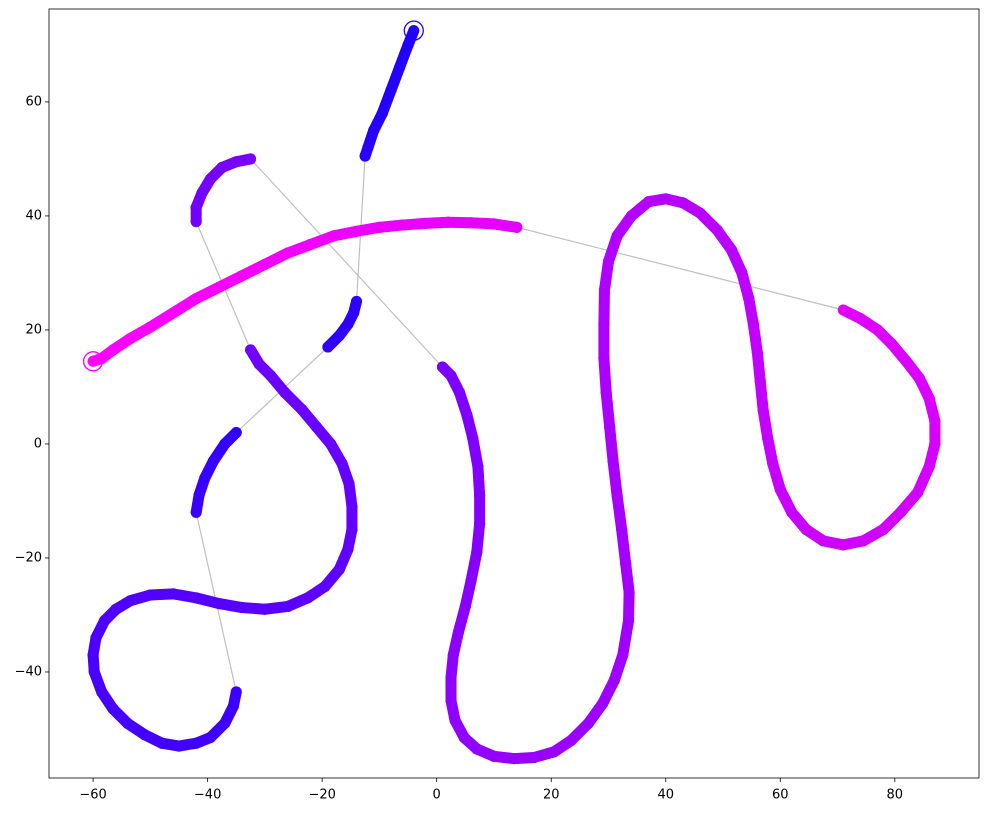 This screenshot has height=813, width=988. What do you see at coordinates (437, 795) in the screenshot?
I see `x-tick-label: 0` at bounding box center [437, 795].